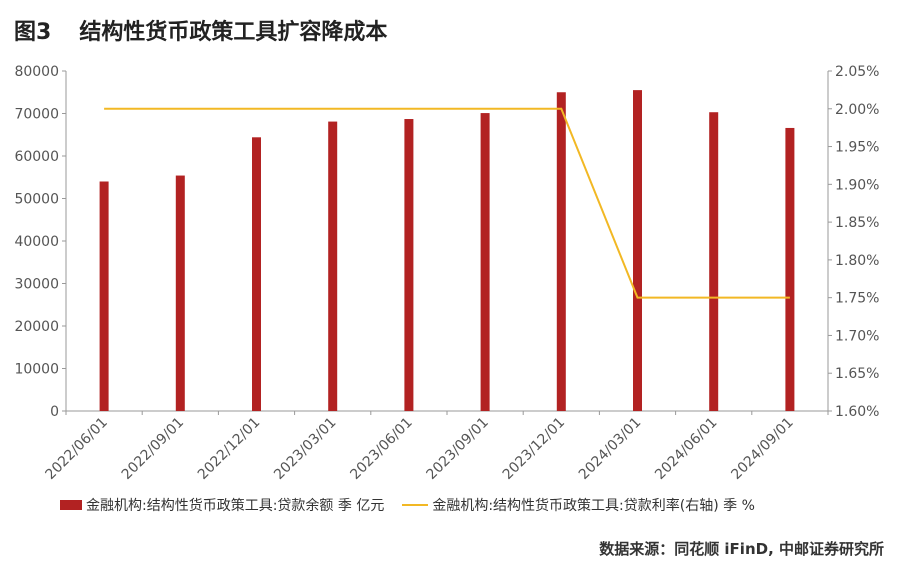  What do you see at coordinates (857, 72) in the screenshot?
I see `y2-tick-label: 2.05%` at bounding box center [857, 72].